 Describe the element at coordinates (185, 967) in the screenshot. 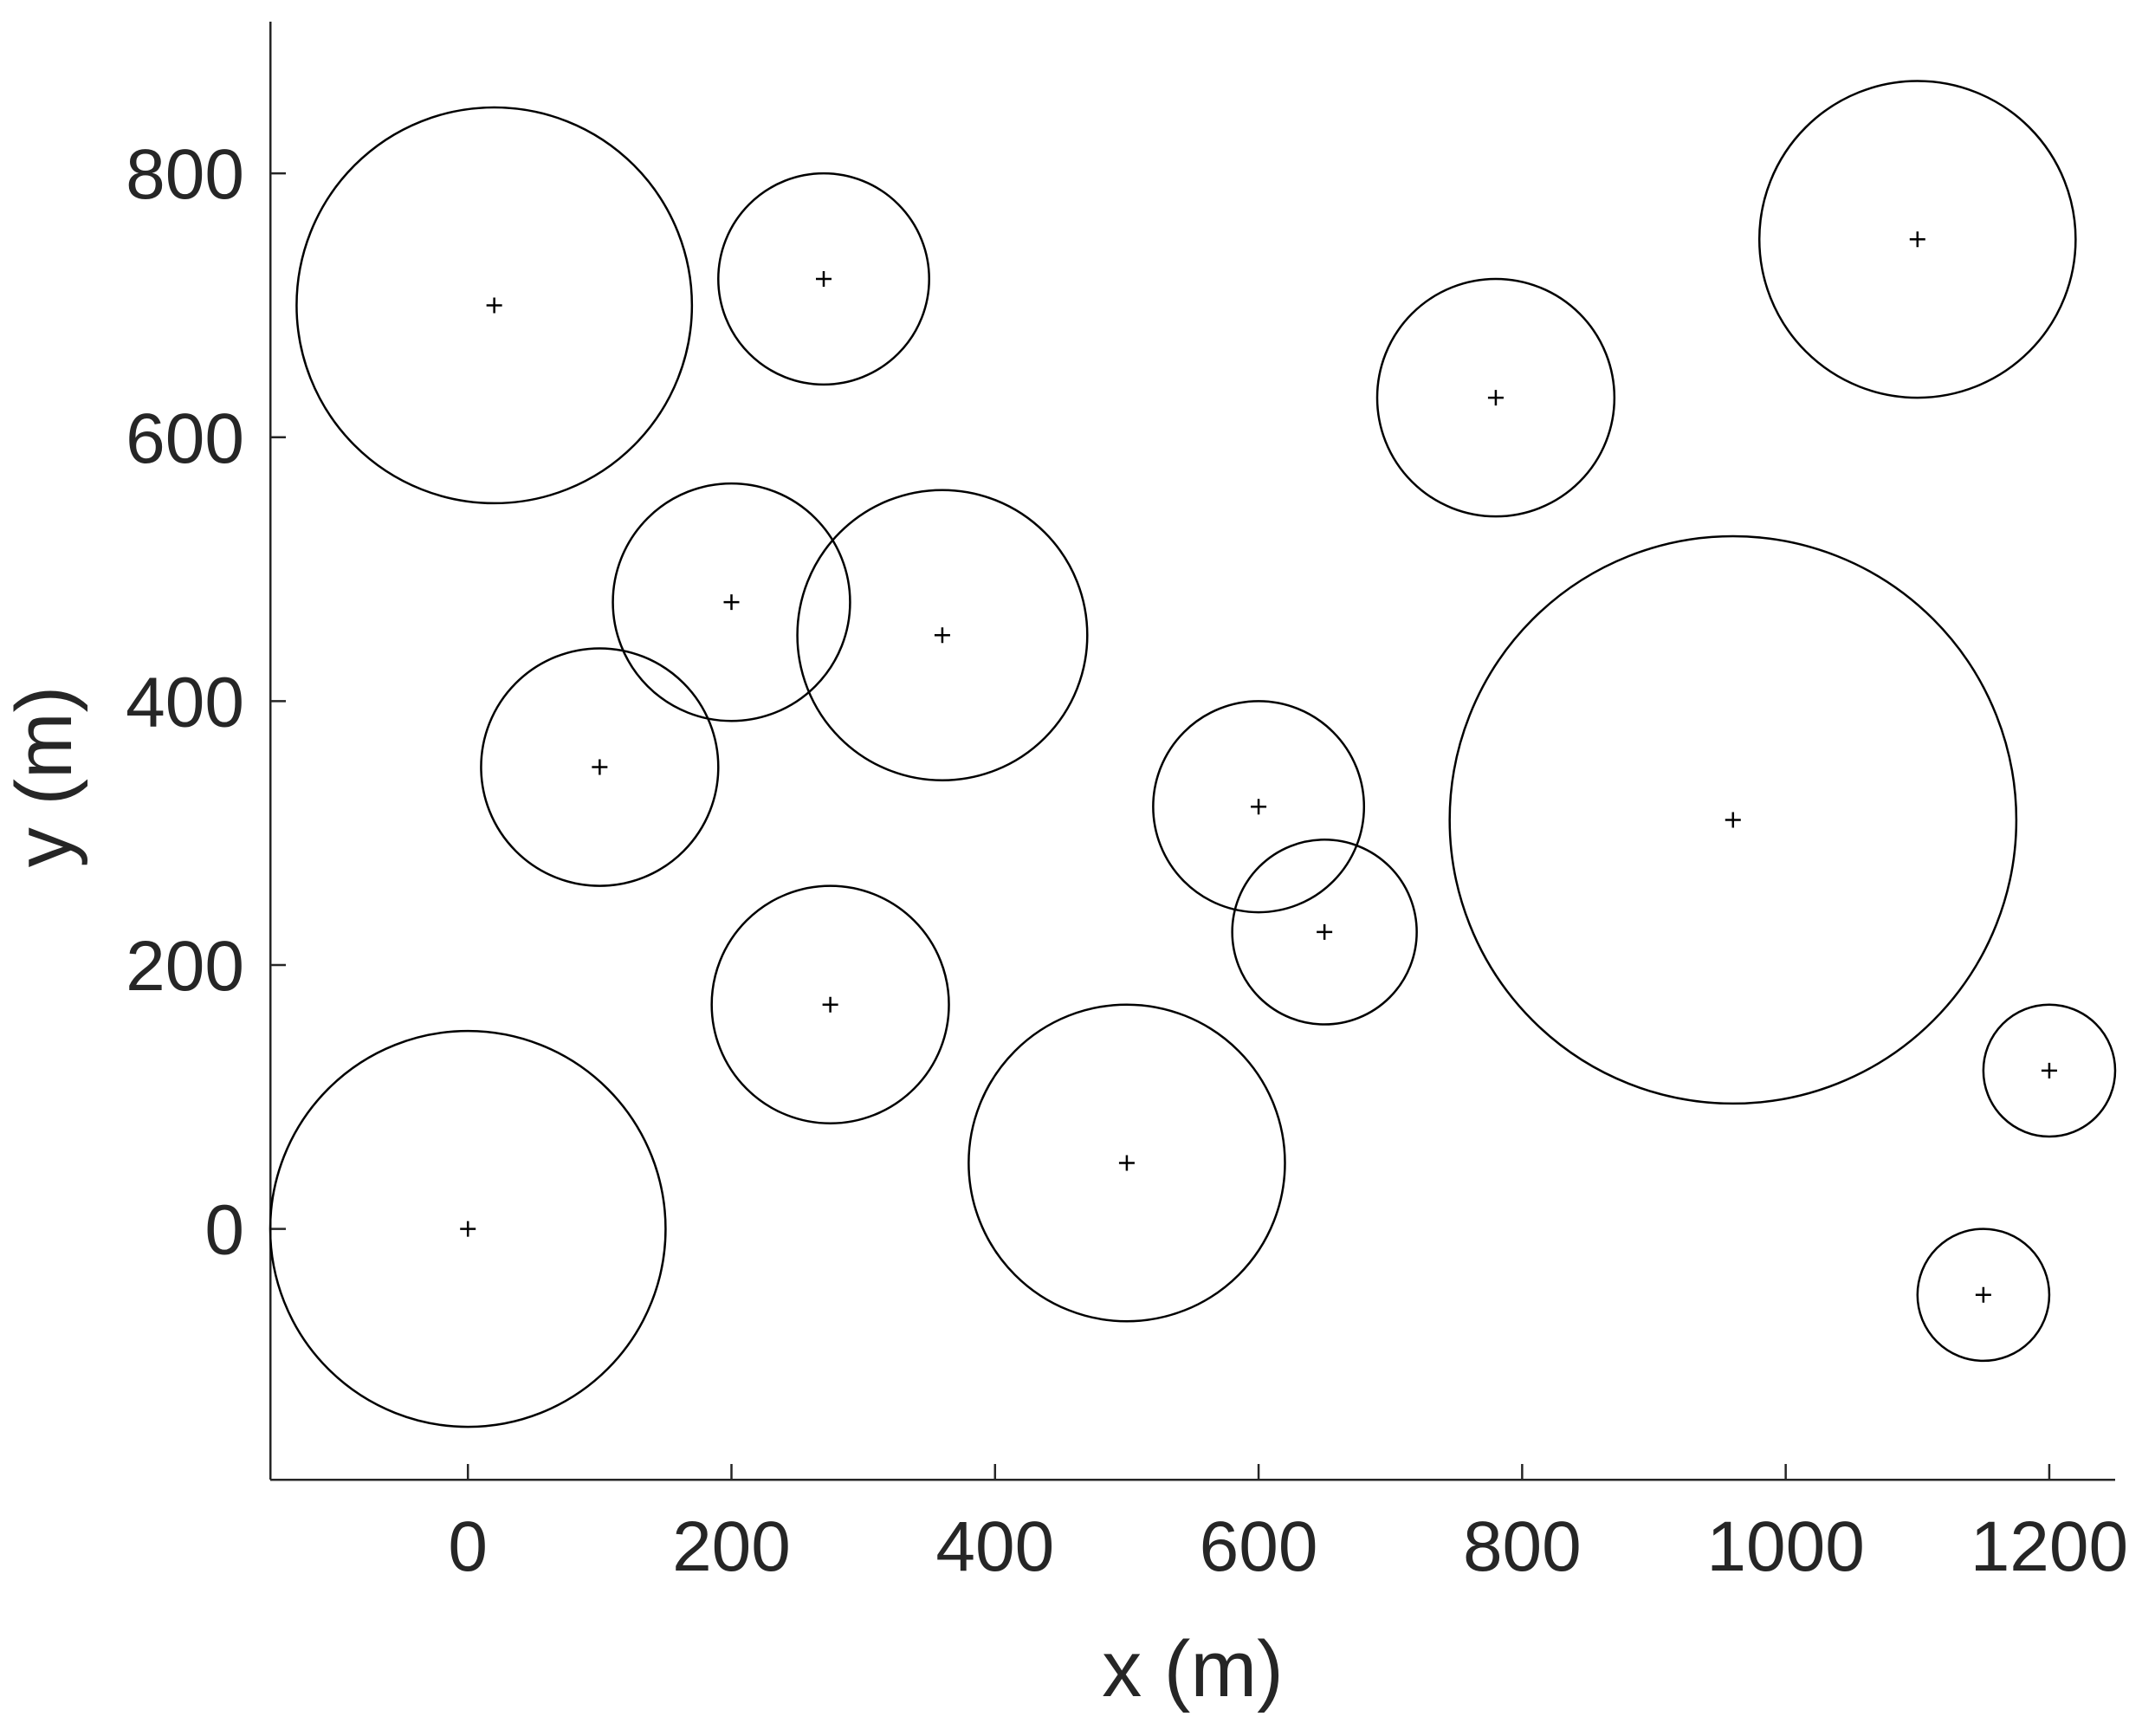

I see `y-tick-label: 200` at that location.